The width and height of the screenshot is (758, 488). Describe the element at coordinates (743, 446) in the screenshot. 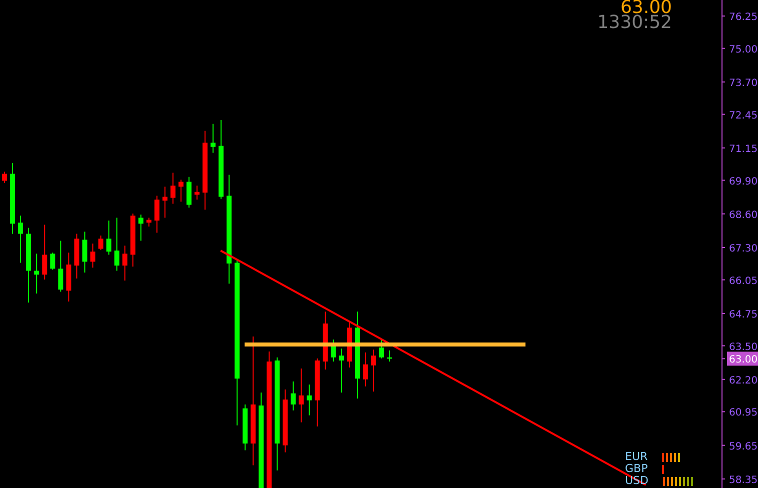

I see `y-tick-label: 59.65` at that location.